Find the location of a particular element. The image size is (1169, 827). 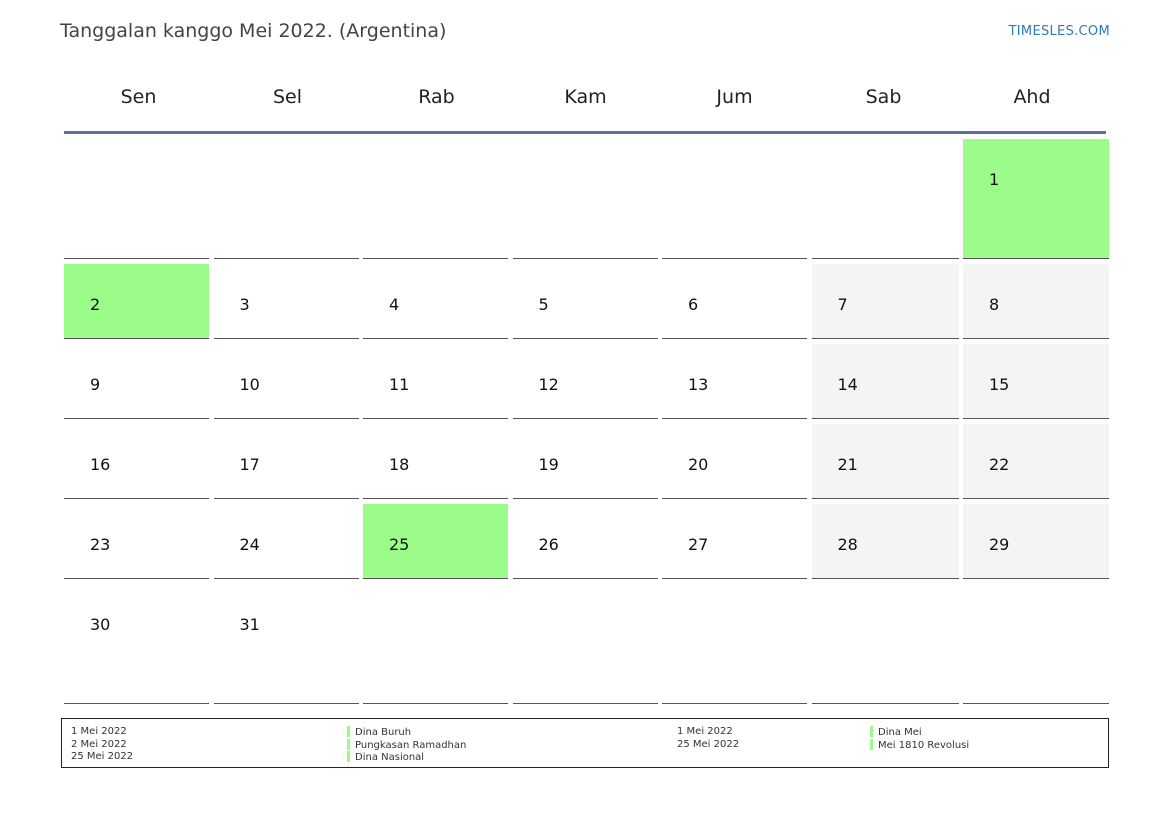

day-cell: 30 is located at coordinates (136, 641).